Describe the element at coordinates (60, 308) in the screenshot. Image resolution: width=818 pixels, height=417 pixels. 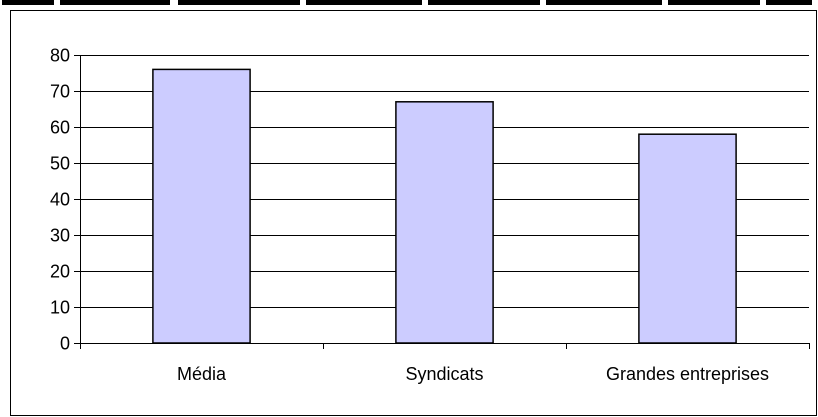
I see `y-tick-label: 10` at that location.